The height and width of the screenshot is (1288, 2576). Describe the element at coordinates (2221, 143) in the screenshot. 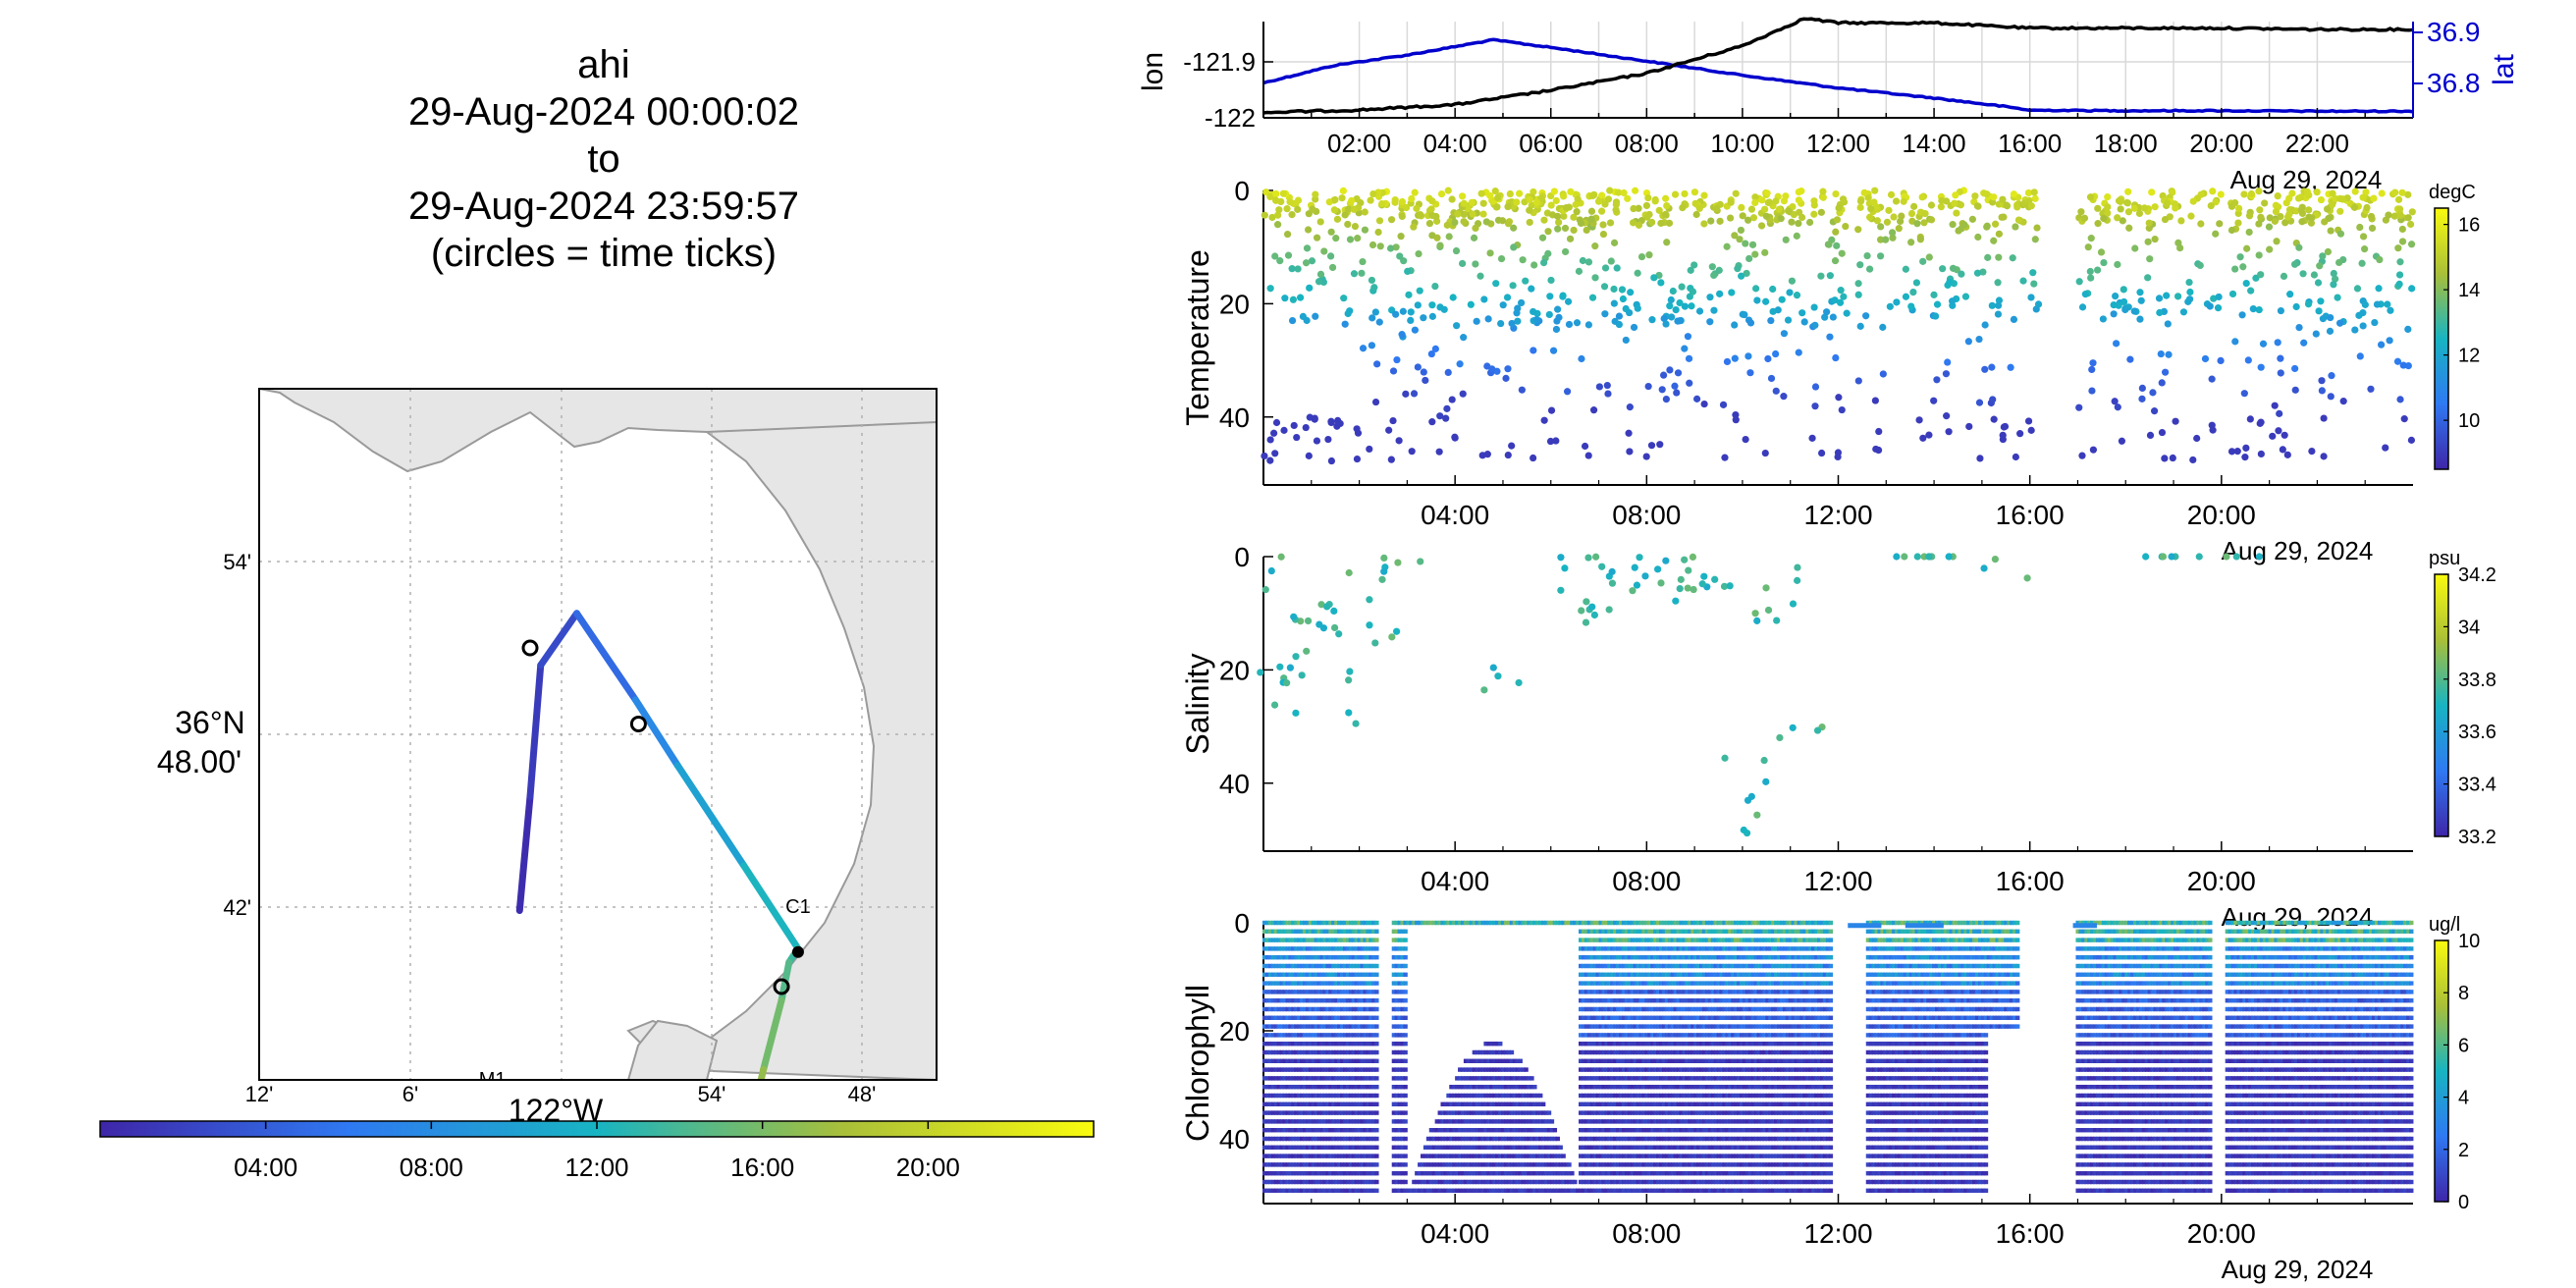

I see `lonlat-x-tick: 20:00` at that location.